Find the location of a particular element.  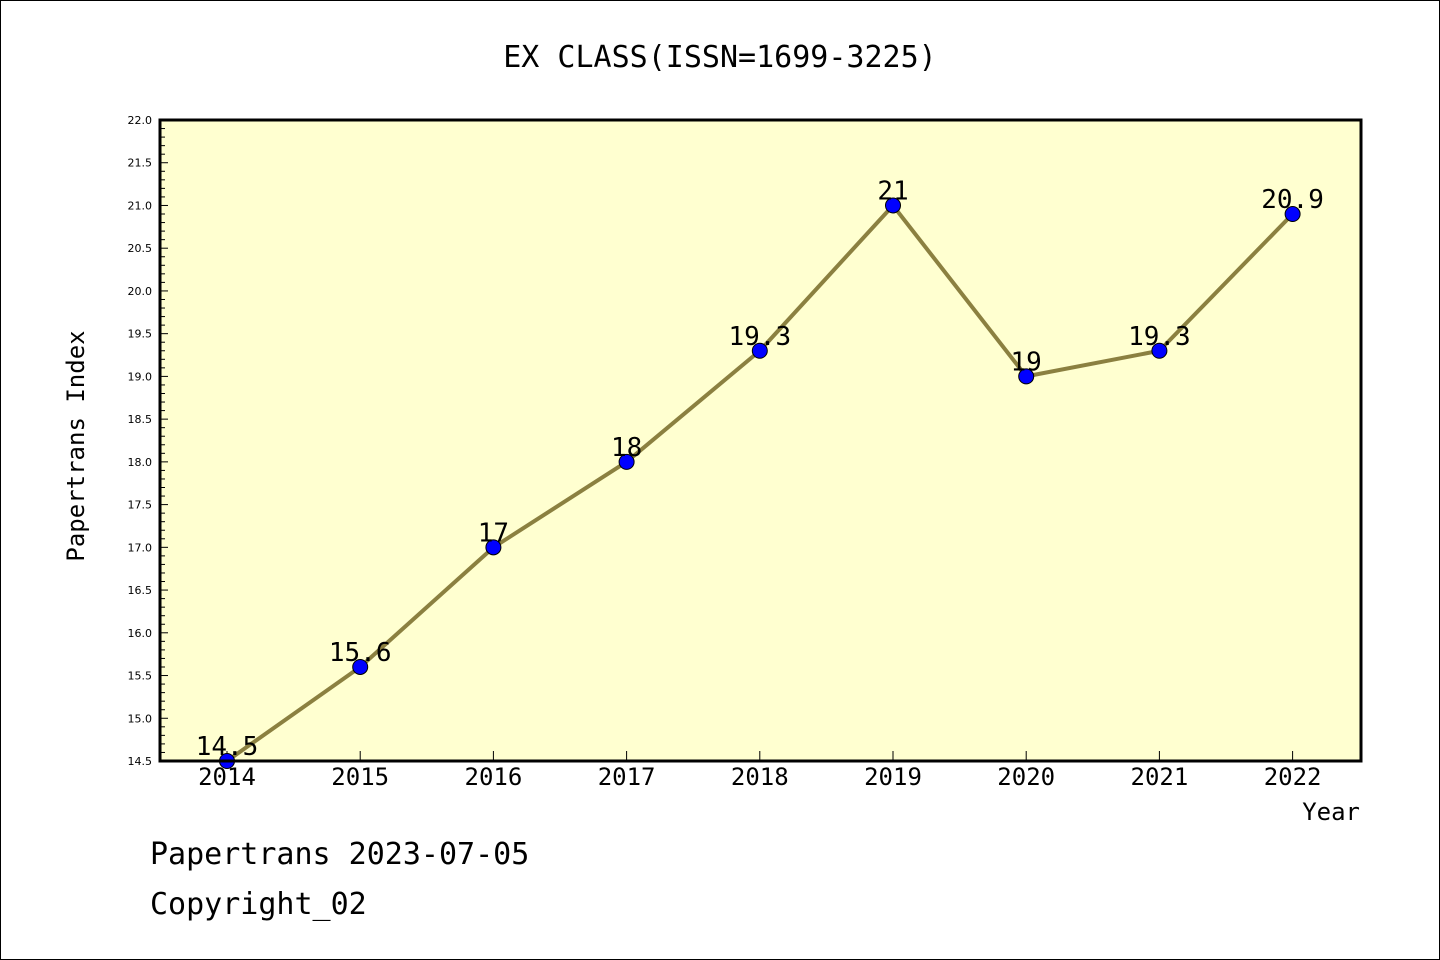

footer-copyright: Copyright_02 is located at coordinates (258, 904).